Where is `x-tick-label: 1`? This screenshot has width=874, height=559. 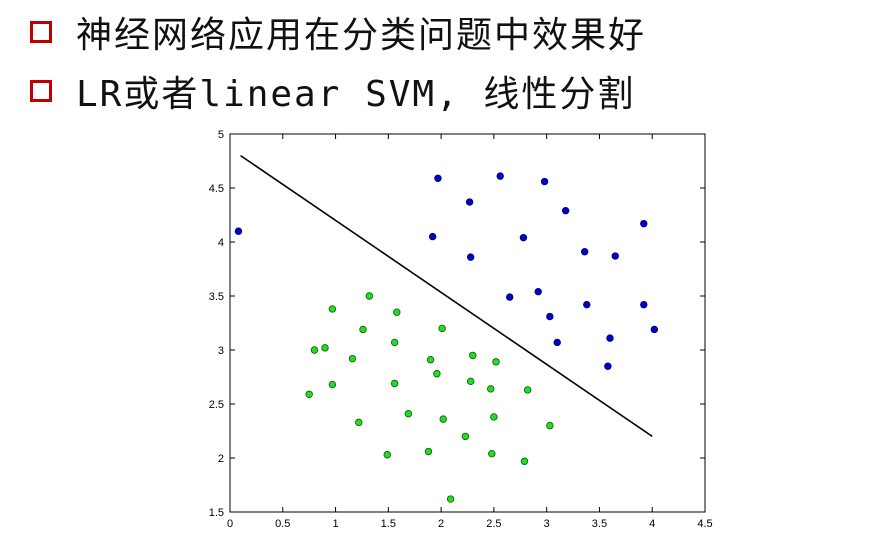 x-tick-label: 1 is located at coordinates (335, 524).